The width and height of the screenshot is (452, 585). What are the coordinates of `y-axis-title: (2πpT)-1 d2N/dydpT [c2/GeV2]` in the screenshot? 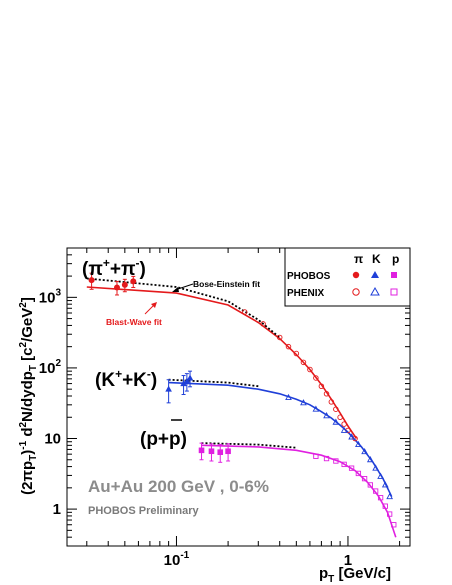 It's located at (28, 396).